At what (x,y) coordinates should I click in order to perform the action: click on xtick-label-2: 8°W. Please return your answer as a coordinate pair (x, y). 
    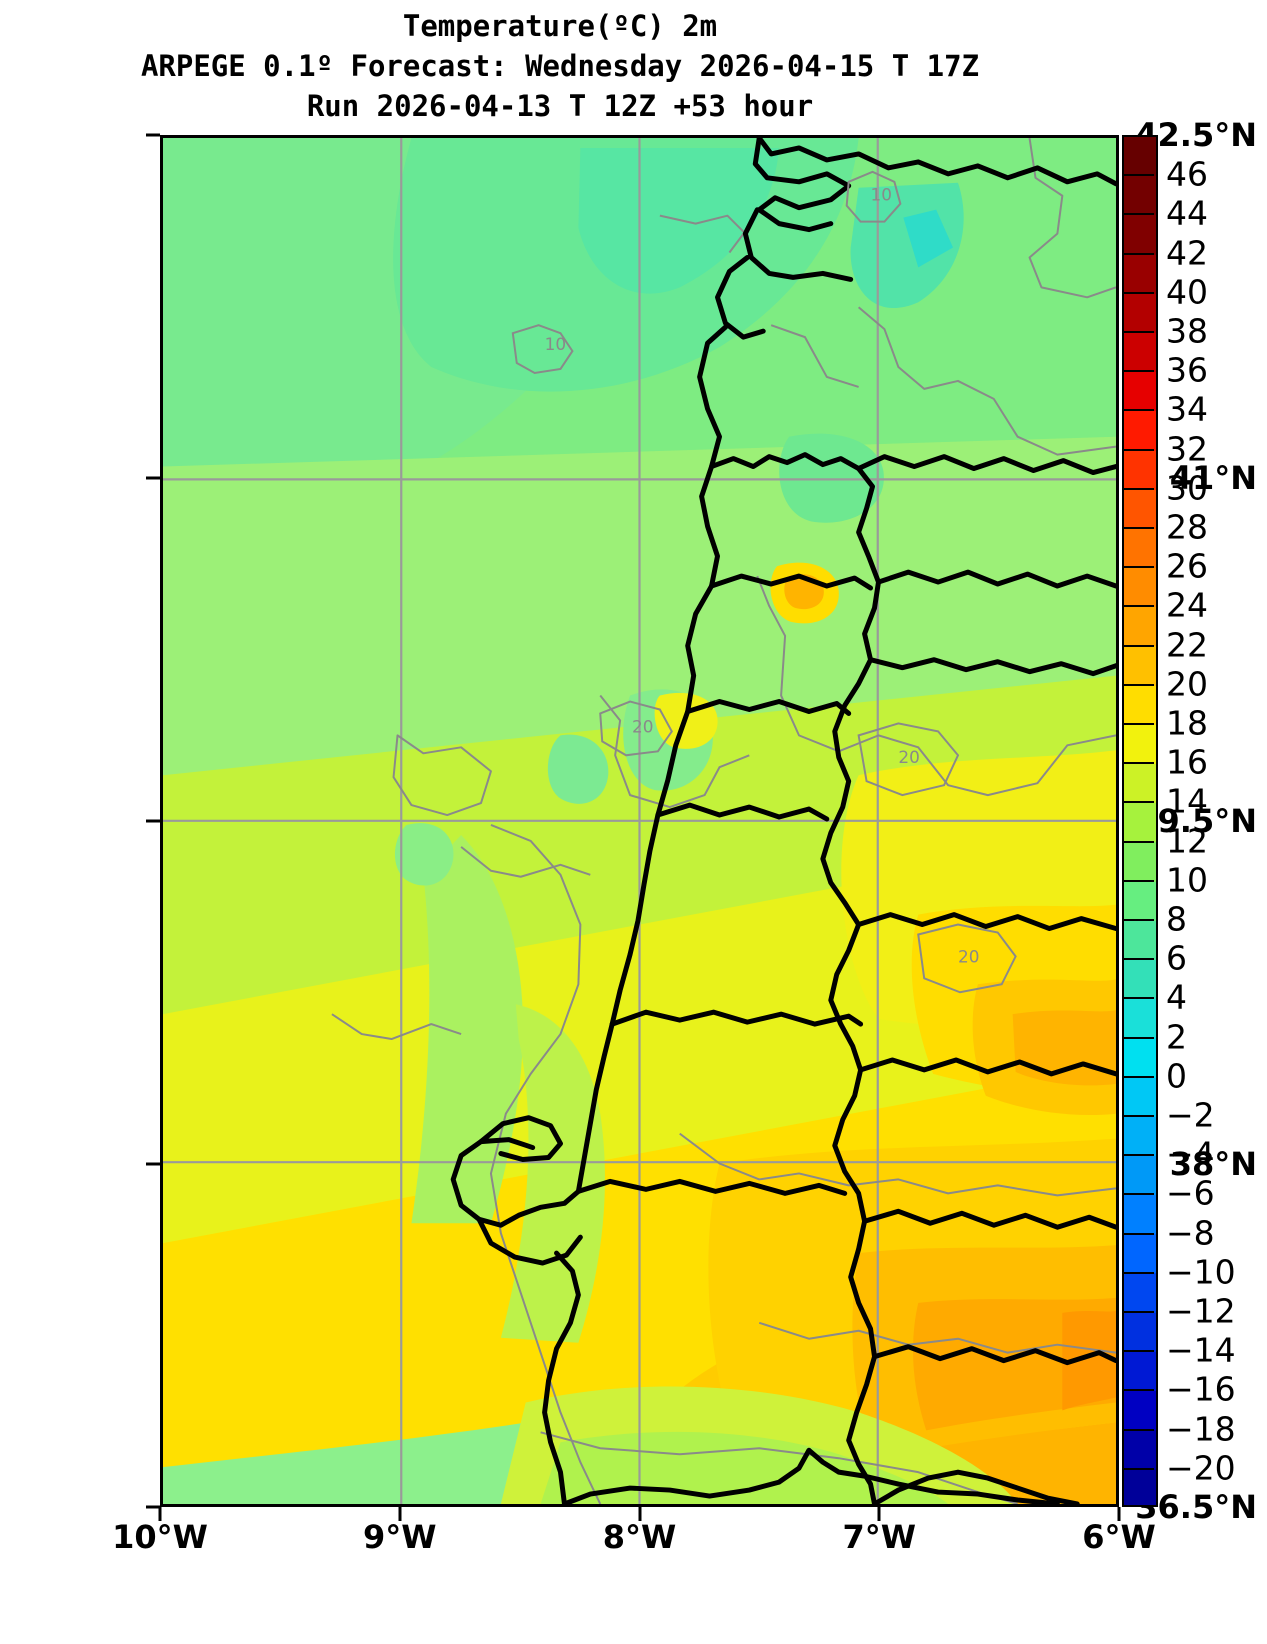
    Looking at the image, I should click on (639, 1537).